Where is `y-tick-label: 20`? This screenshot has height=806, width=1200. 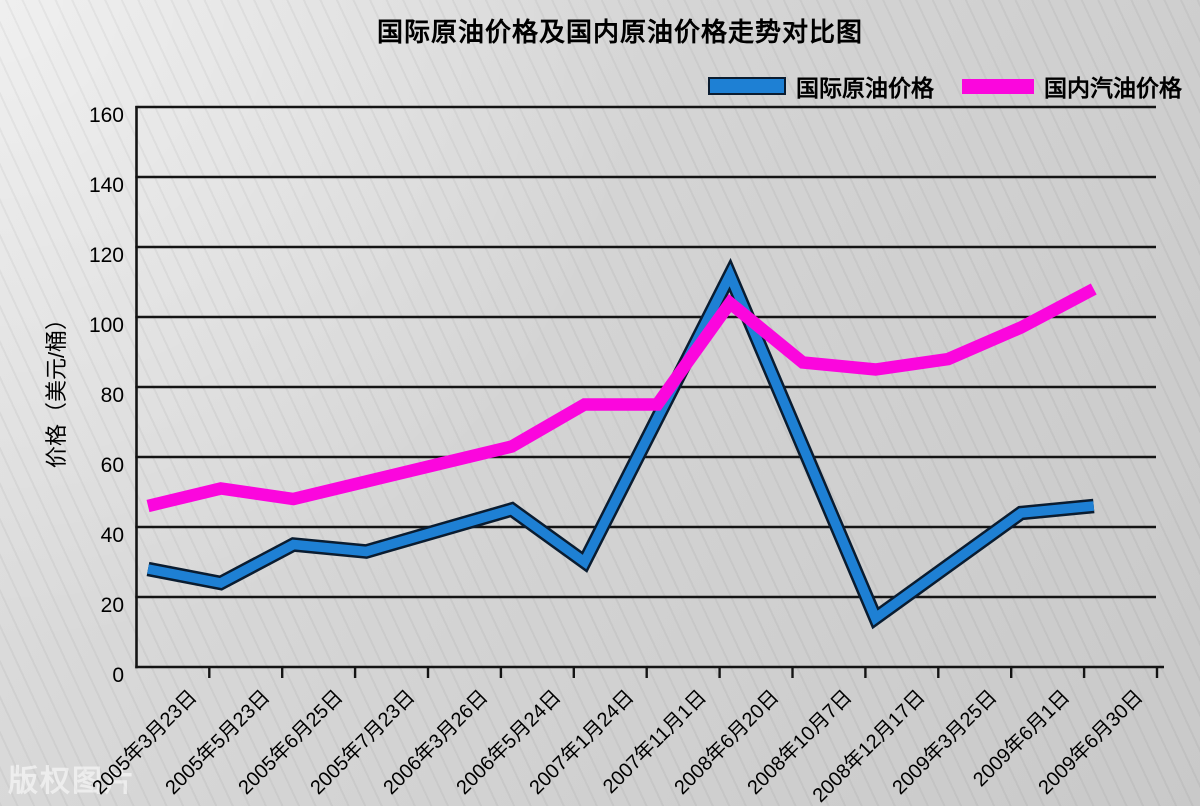
y-tick-label: 20 is located at coordinates (112, 605).